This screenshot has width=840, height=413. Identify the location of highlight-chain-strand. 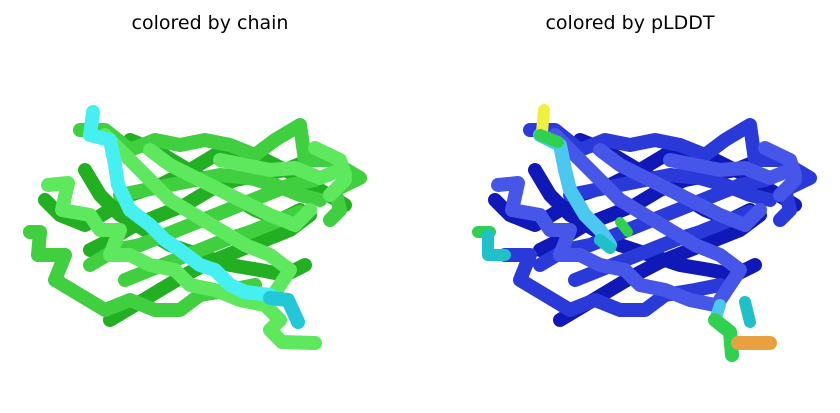
(194, 217).